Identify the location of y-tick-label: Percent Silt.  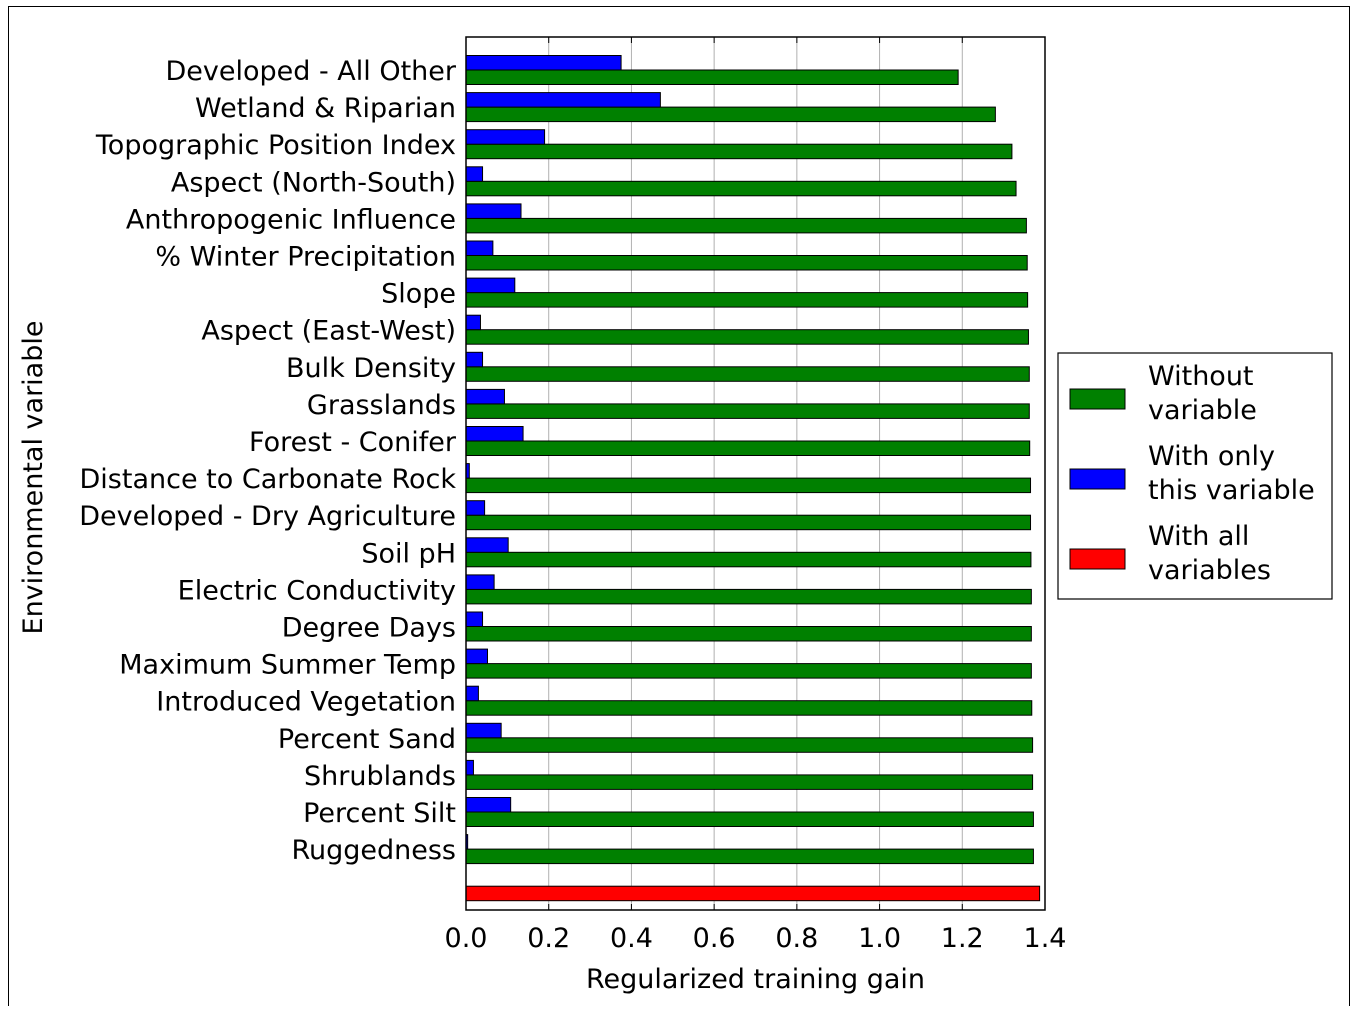
(379, 813).